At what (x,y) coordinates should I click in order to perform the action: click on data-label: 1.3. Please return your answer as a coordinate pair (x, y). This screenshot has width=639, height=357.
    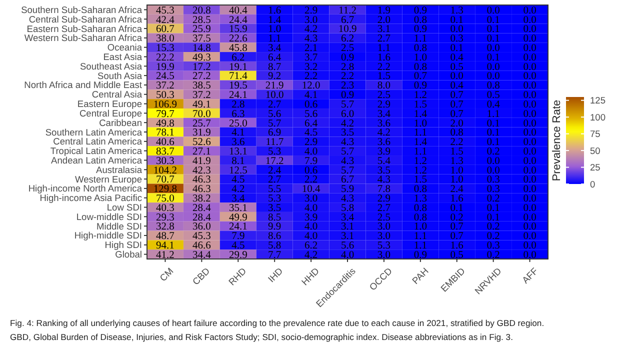
    Looking at the image, I should click on (457, 10).